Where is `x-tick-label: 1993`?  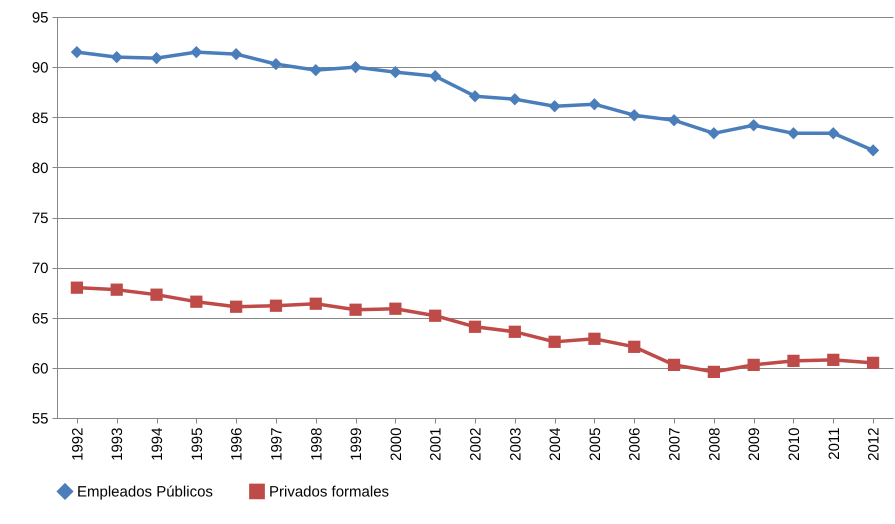 x-tick-label: 1993 is located at coordinates (117, 444).